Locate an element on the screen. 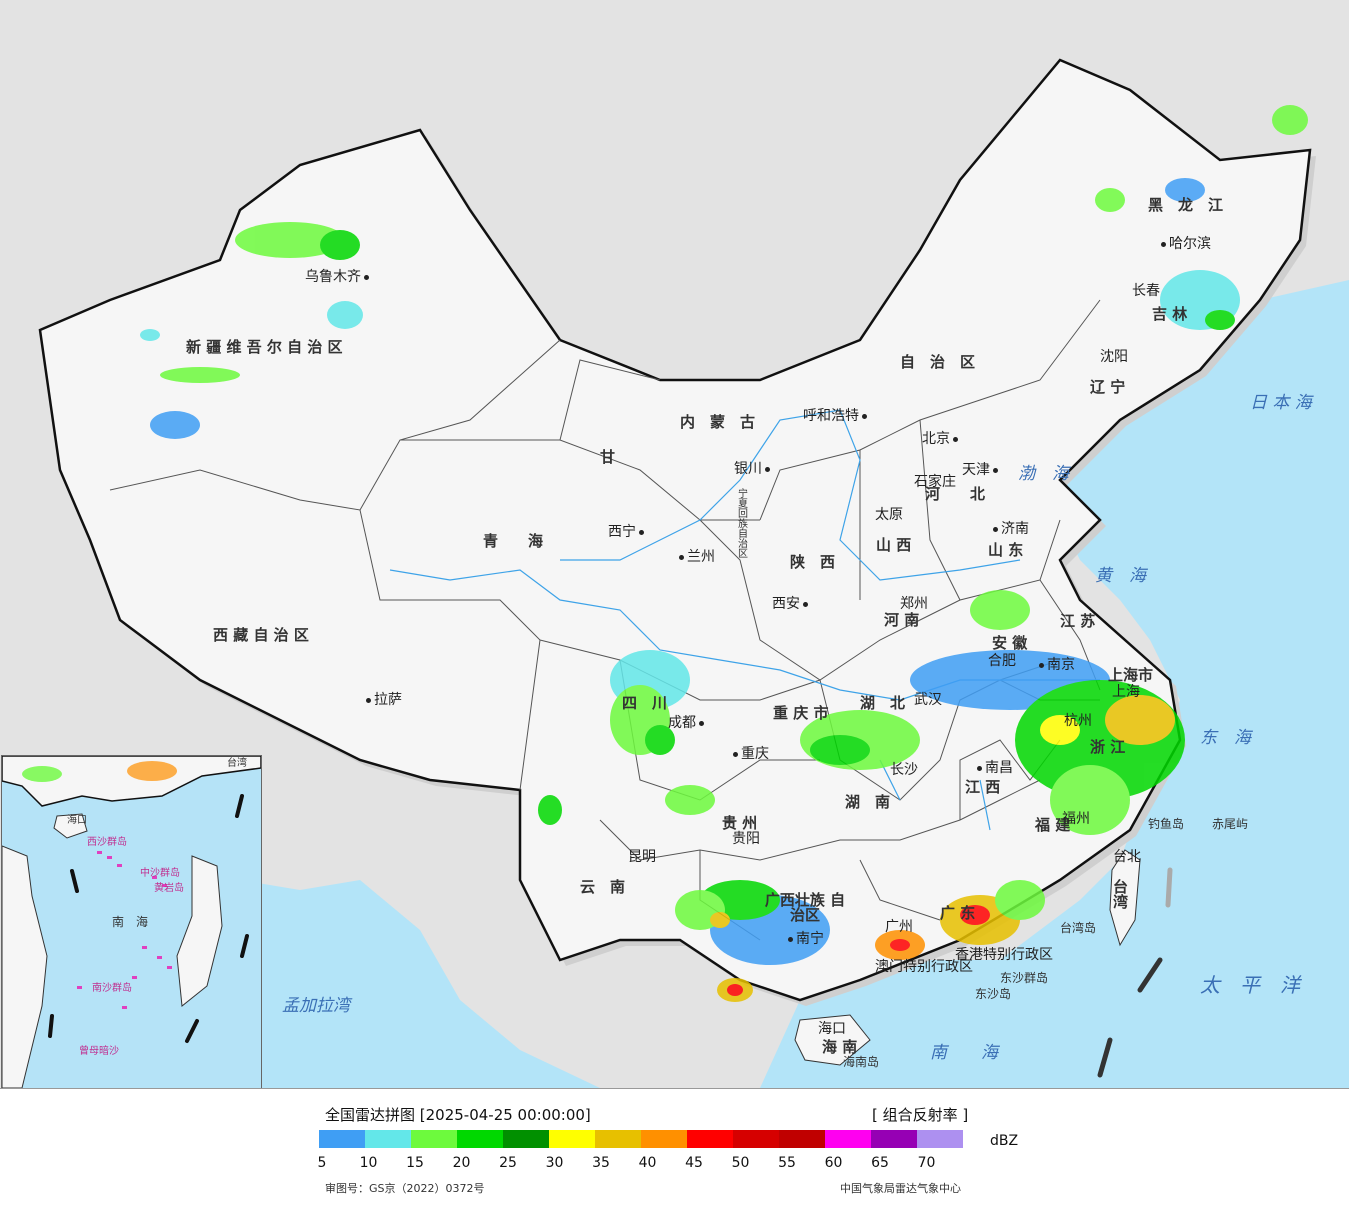 This screenshot has height=1208, width=1349. city-taibei: 台北 is located at coordinates (1127, 857).